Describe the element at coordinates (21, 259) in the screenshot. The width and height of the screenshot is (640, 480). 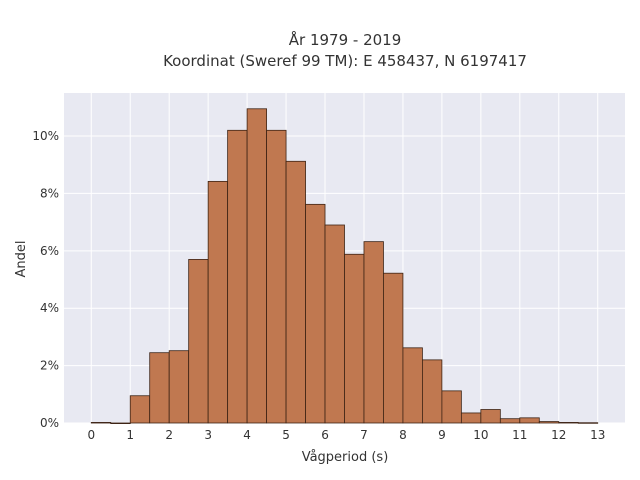
I see `y-axis-label: Andel` at that location.